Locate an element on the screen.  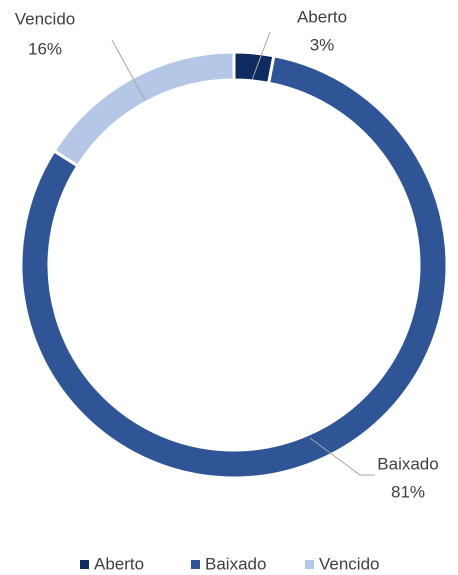
data-label-value: 16% is located at coordinates (45, 48).